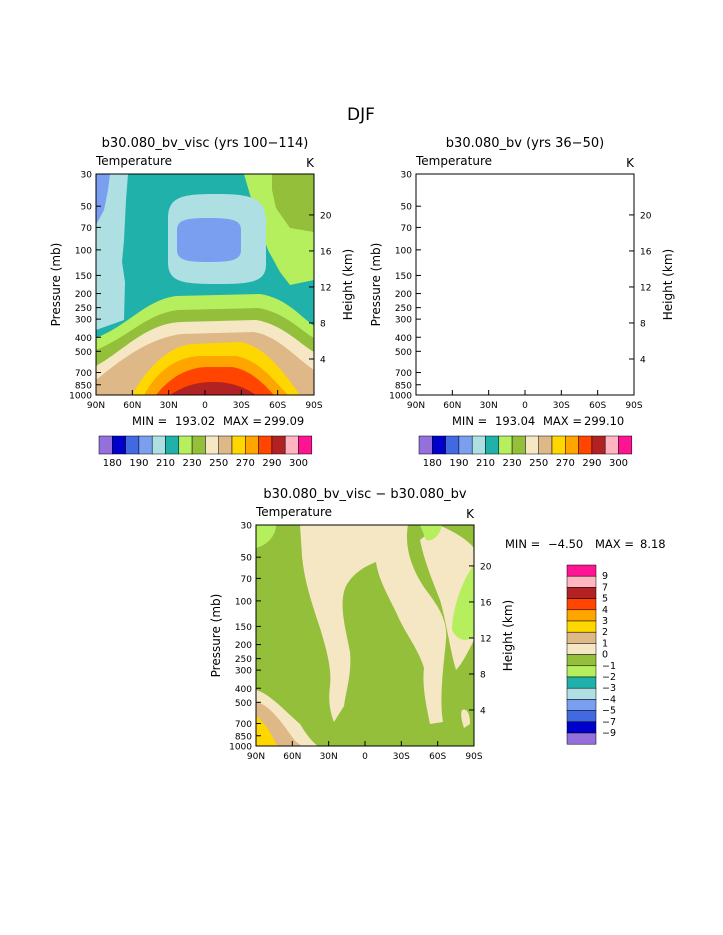 The width and height of the screenshot is (723, 935). I want to click on legend-label: 1, so click(605, 643).